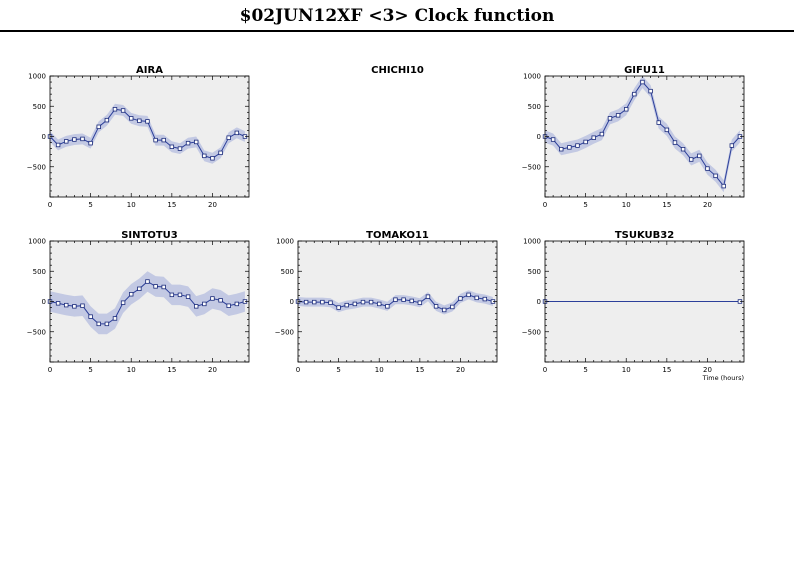  I want to click on x-tick-label: 15, so click(666, 205).